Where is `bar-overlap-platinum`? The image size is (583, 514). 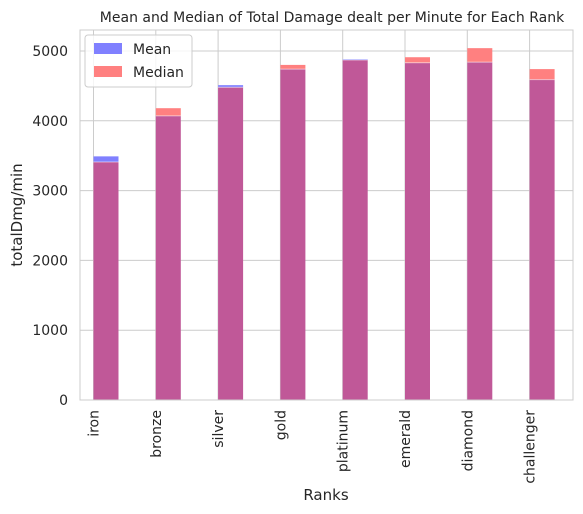
bar-overlap-platinum is located at coordinates (355, 230).